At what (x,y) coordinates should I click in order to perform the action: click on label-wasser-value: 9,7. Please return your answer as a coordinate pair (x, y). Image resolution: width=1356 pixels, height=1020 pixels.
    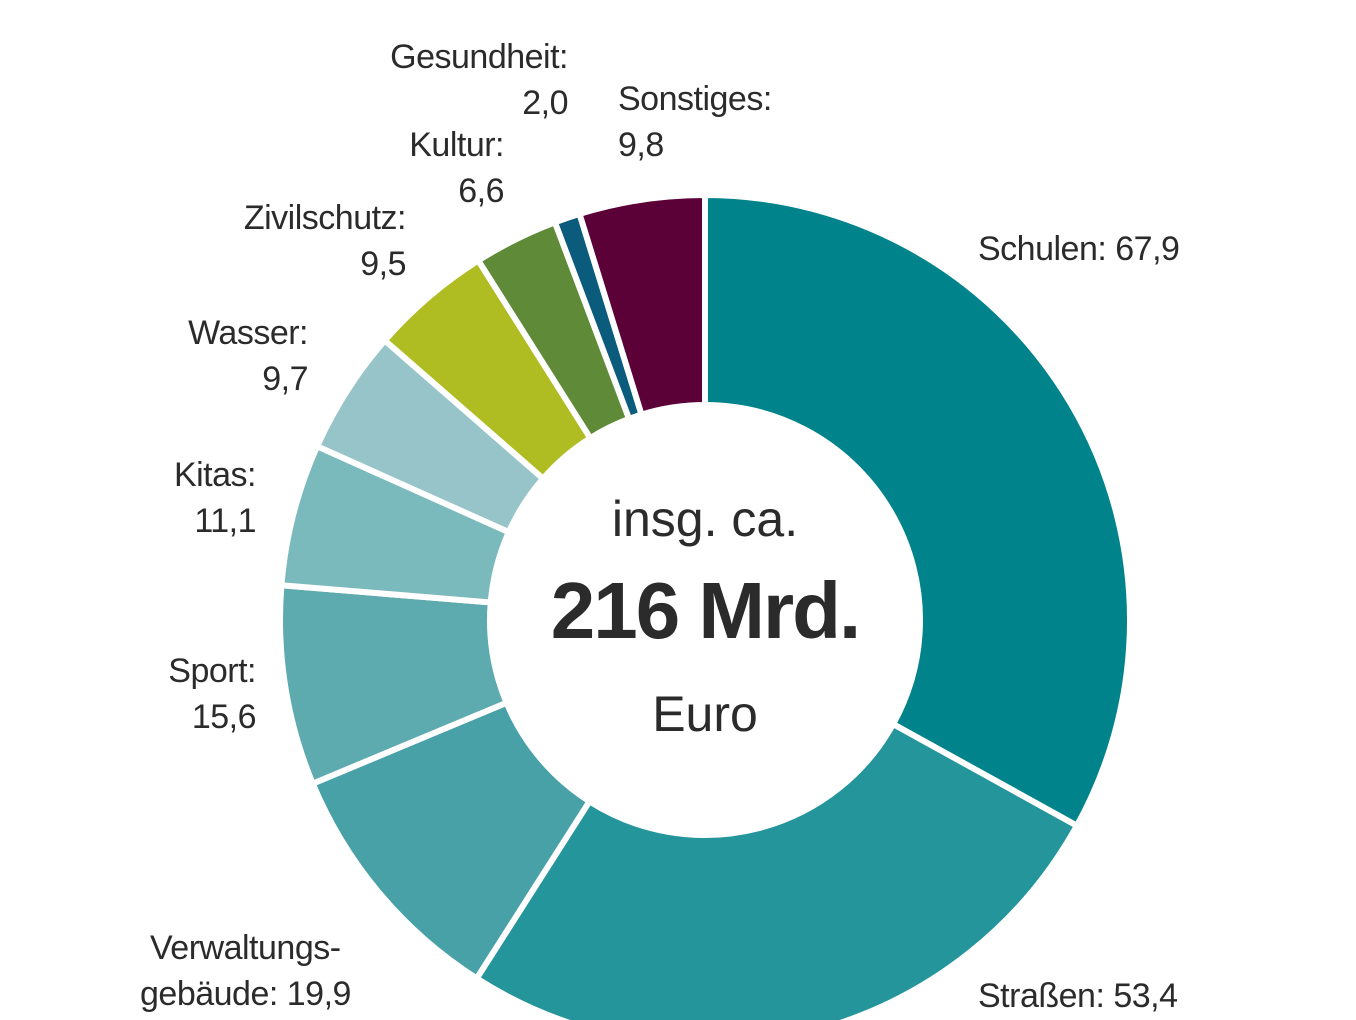
    Looking at the image, I should click on (285, 379).